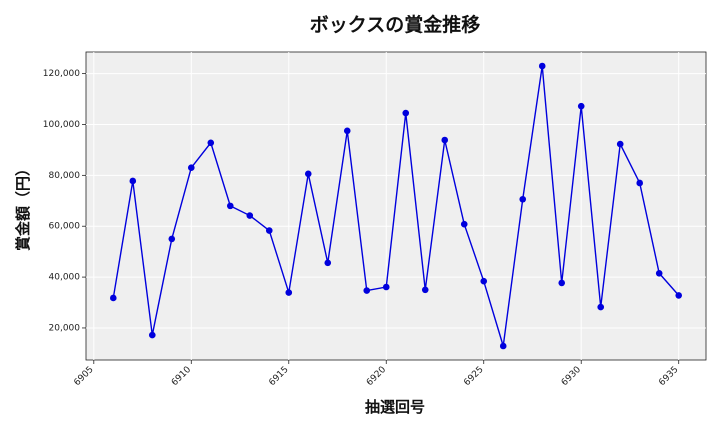 This screenshot has width=720, height=432. What do you see at coordinates (181, 376) in the screenshot?
I see `x-tick-label: 6910` at bounding box center [181, 376].